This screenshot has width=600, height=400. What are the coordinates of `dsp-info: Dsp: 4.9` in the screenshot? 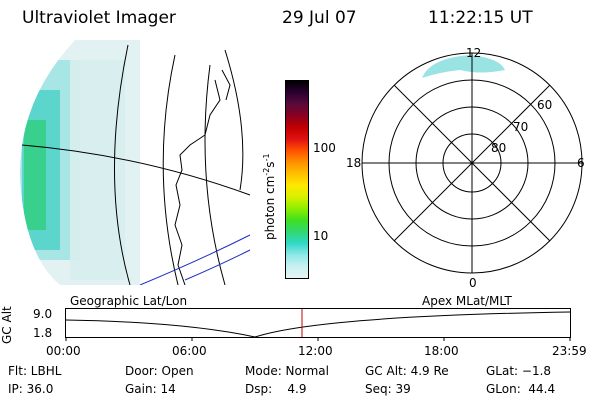 It's located at (276, 389).